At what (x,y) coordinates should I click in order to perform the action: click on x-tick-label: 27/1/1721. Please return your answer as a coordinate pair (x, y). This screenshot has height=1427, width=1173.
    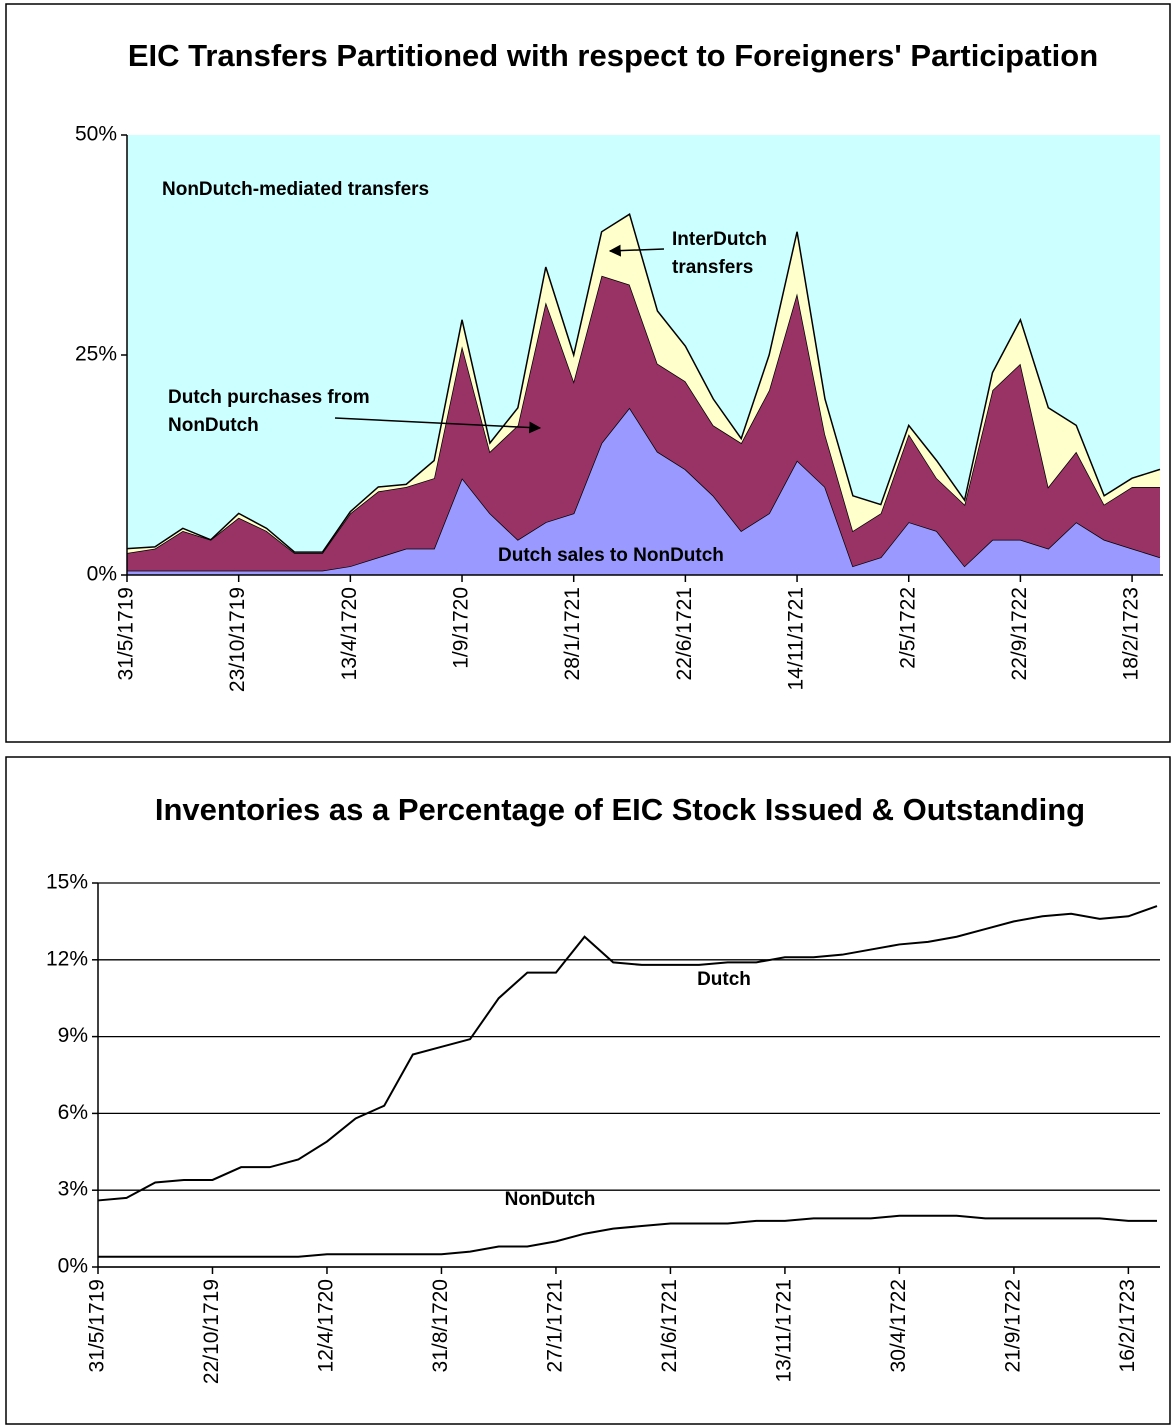
    Looking at the image, I should click on (554, 1325).